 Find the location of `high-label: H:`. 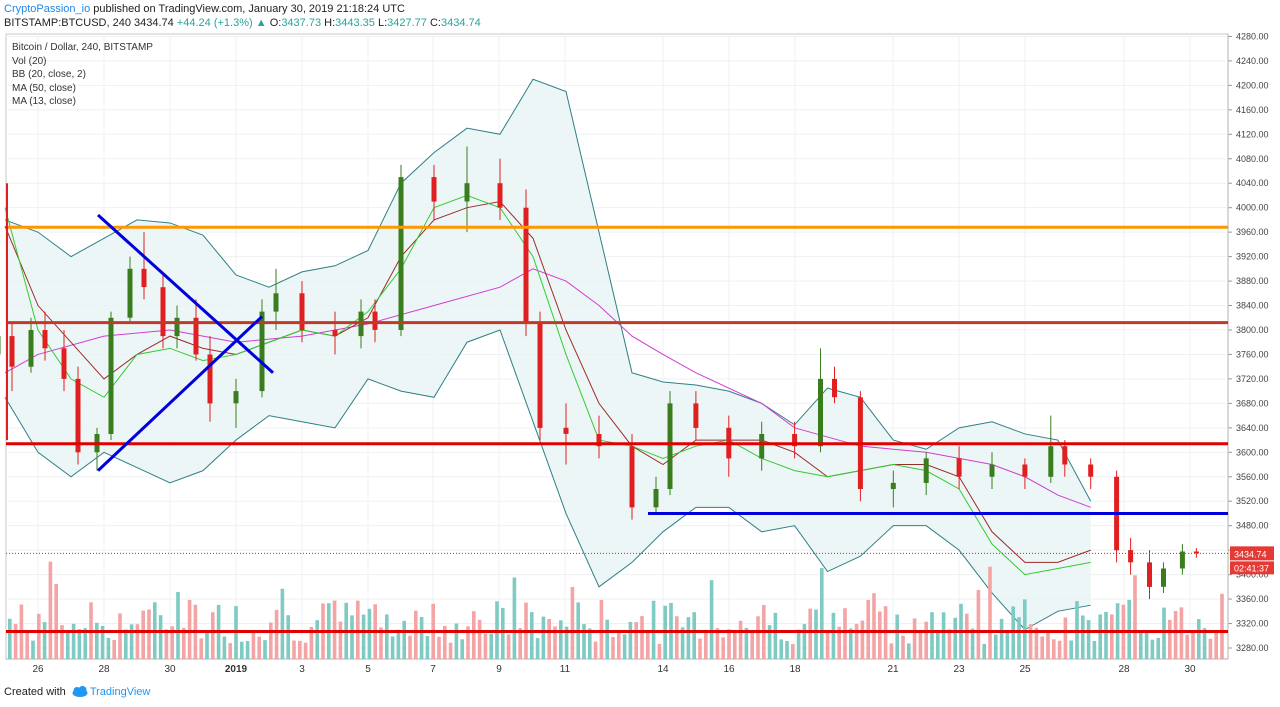

high-label: H: is located at coordinates (330, 23).